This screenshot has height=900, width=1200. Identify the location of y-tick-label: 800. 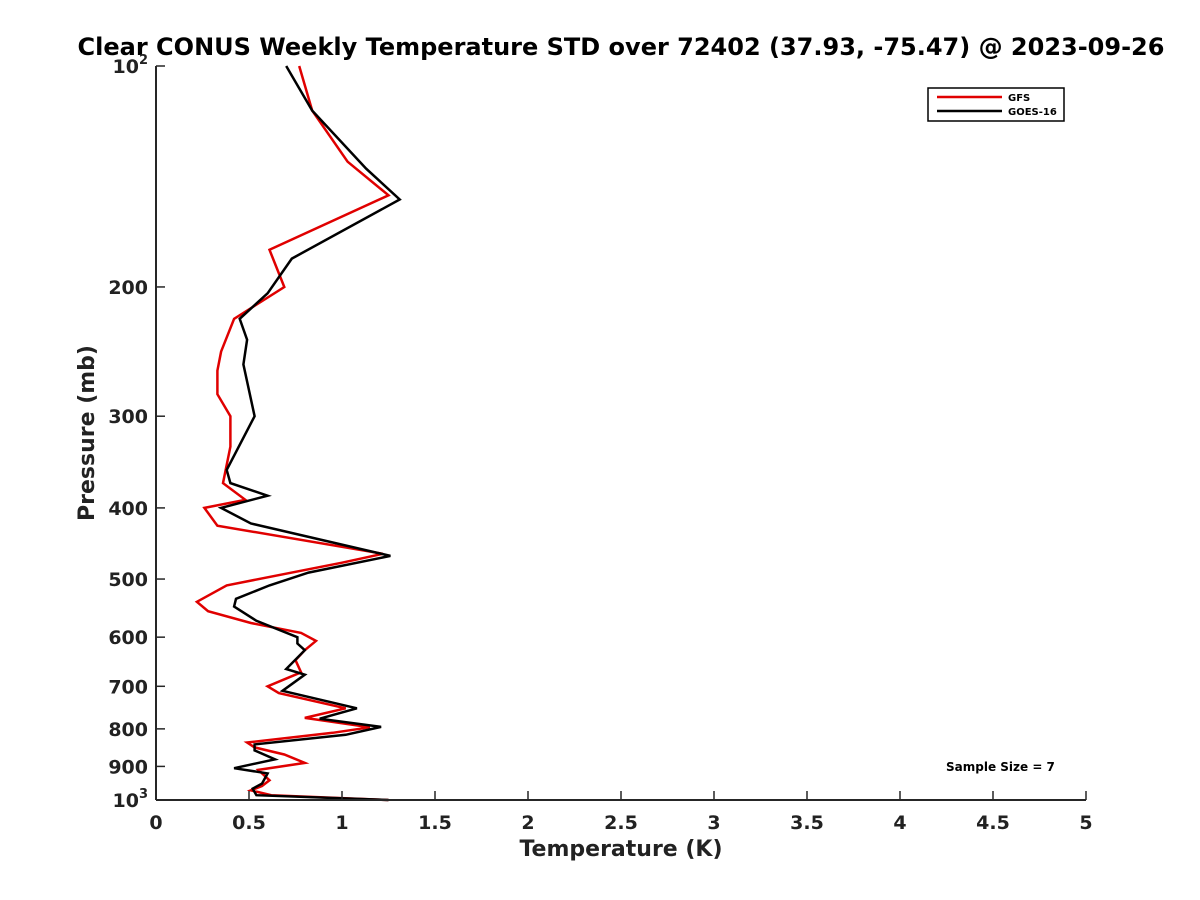
(128, 730).